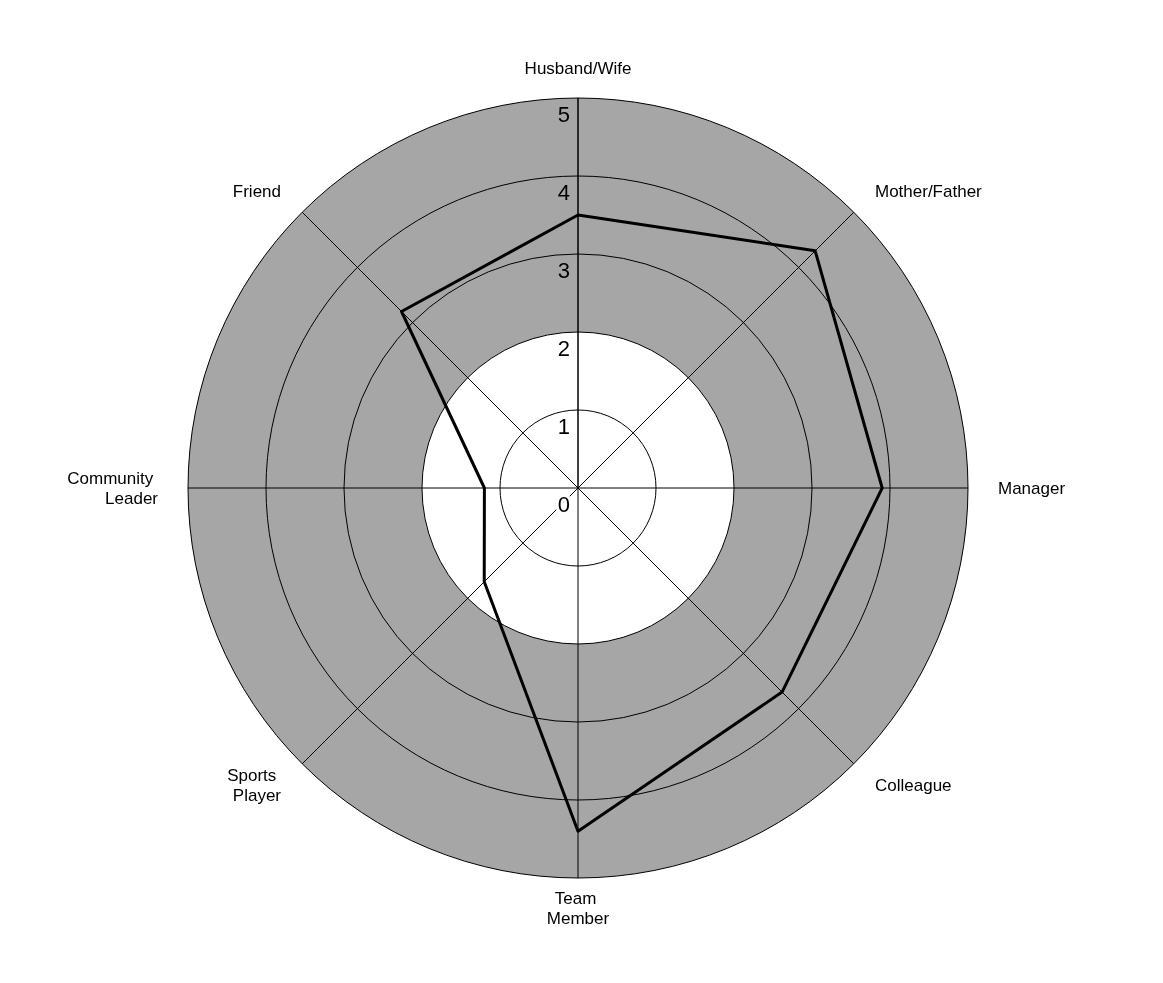 This screenshot has height=983, width=1163. What do you see at coordinates (257, 191) in the screenshot?
I see `spoke-label: Friend` at bounding box center [257, 191].